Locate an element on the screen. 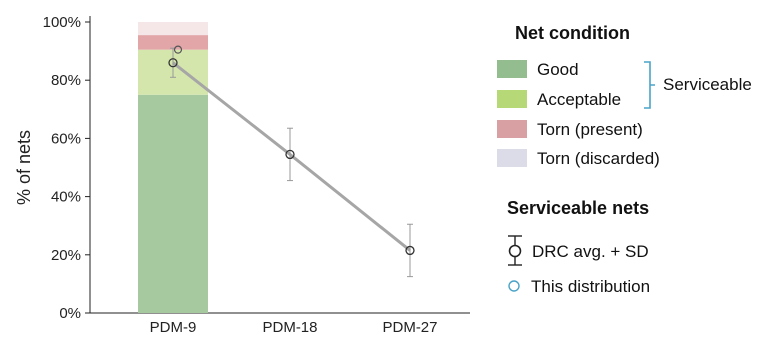  legend-label: Torn (present) is located at coordinates (590, 129).